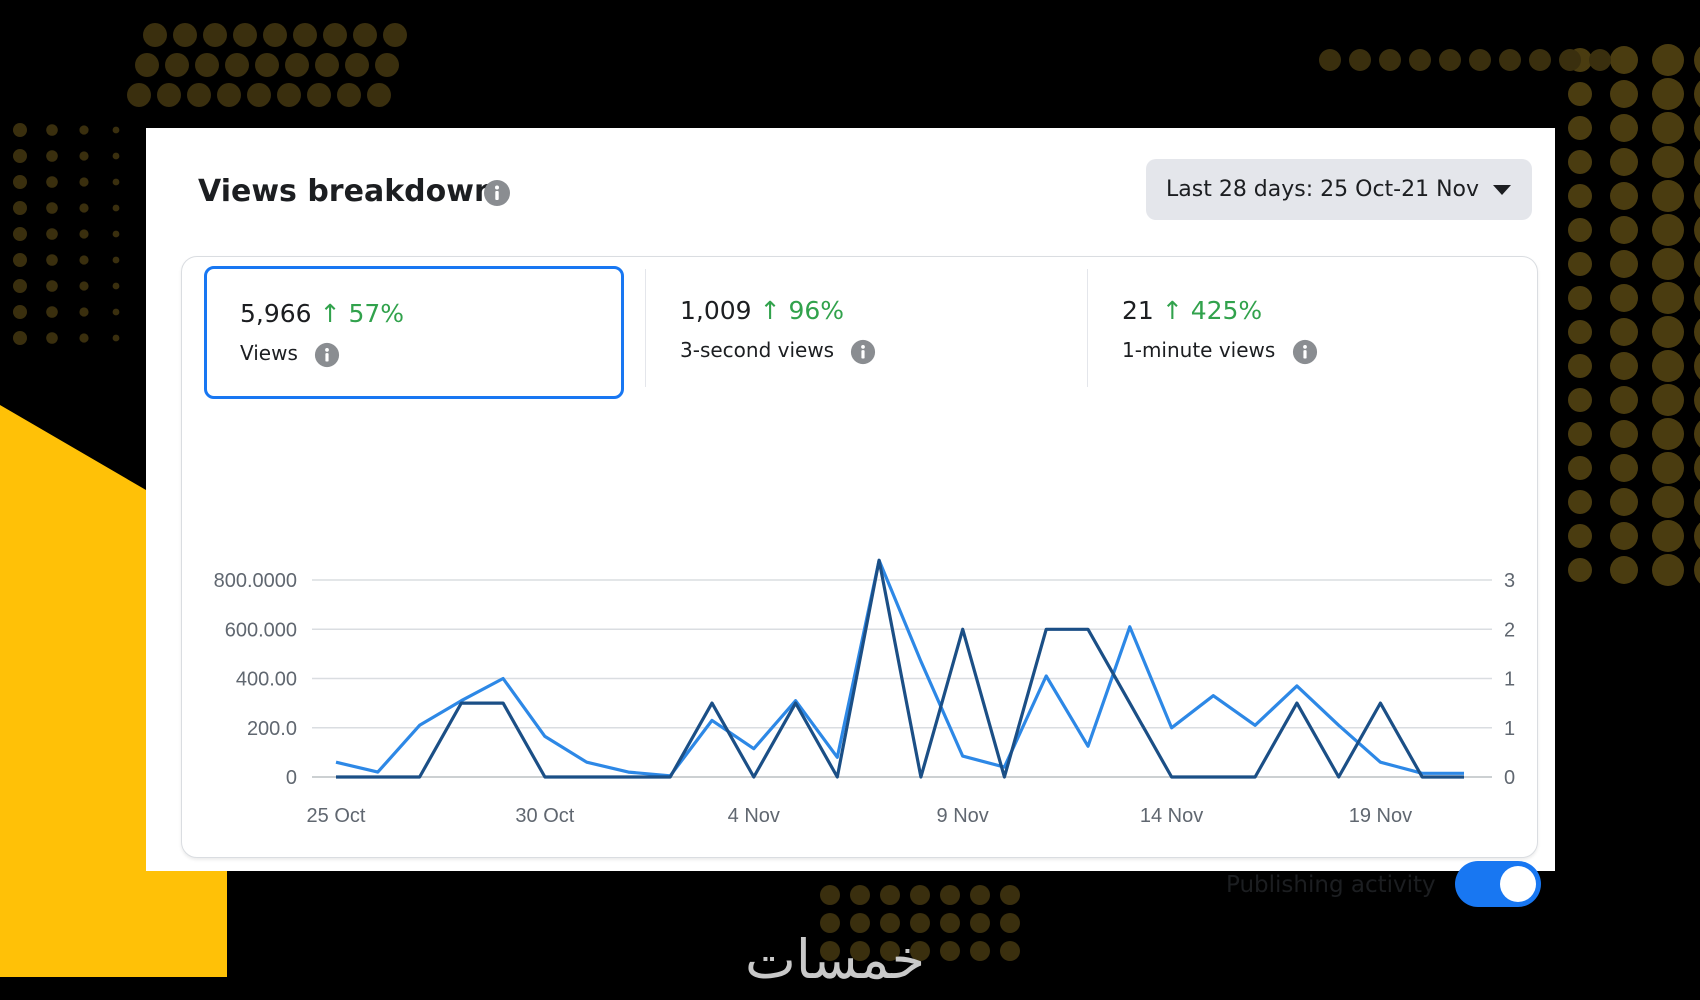 The width and height of the screenshot is (1700, 1000). Describe the element at coordinates (1498, 884) in the screenshot. I see `publishing-activity-toggle` at that location.